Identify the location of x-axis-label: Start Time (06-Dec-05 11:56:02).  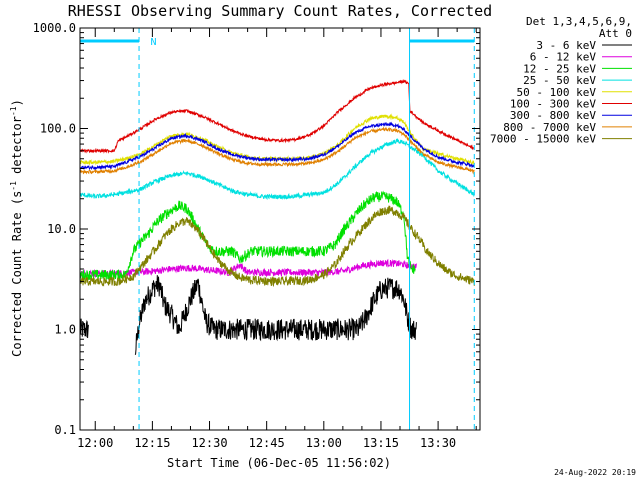
(279, 463).